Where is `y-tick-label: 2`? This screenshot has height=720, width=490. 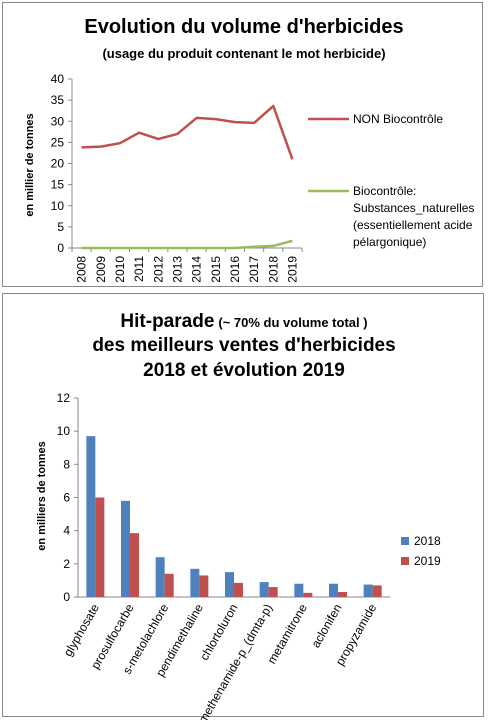 y-tick-label: 2 is located at coordinates (66, 564).